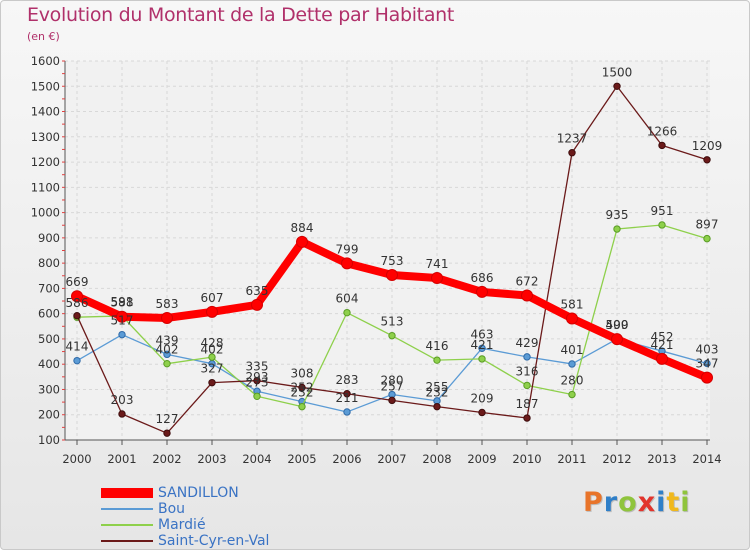  I want to click on y-tick-label: 500, so click(49, 339).